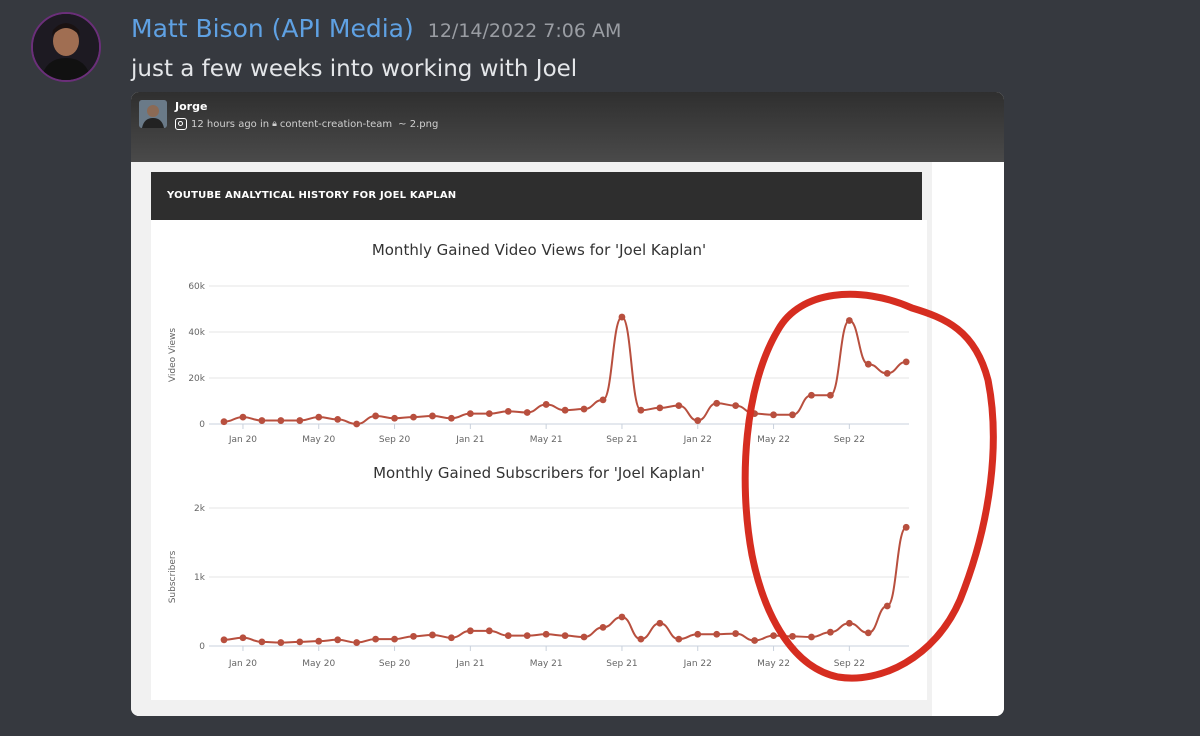 The width and height of the screenshot is (1200, 736). I want to click on y-tick-label: 2k, so click(200, 509).